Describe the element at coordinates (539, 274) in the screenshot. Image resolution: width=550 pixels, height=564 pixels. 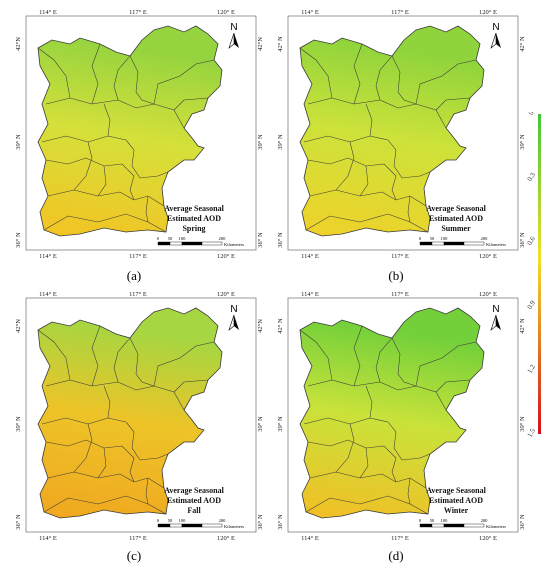
I see `legend-color-bar` at that location.